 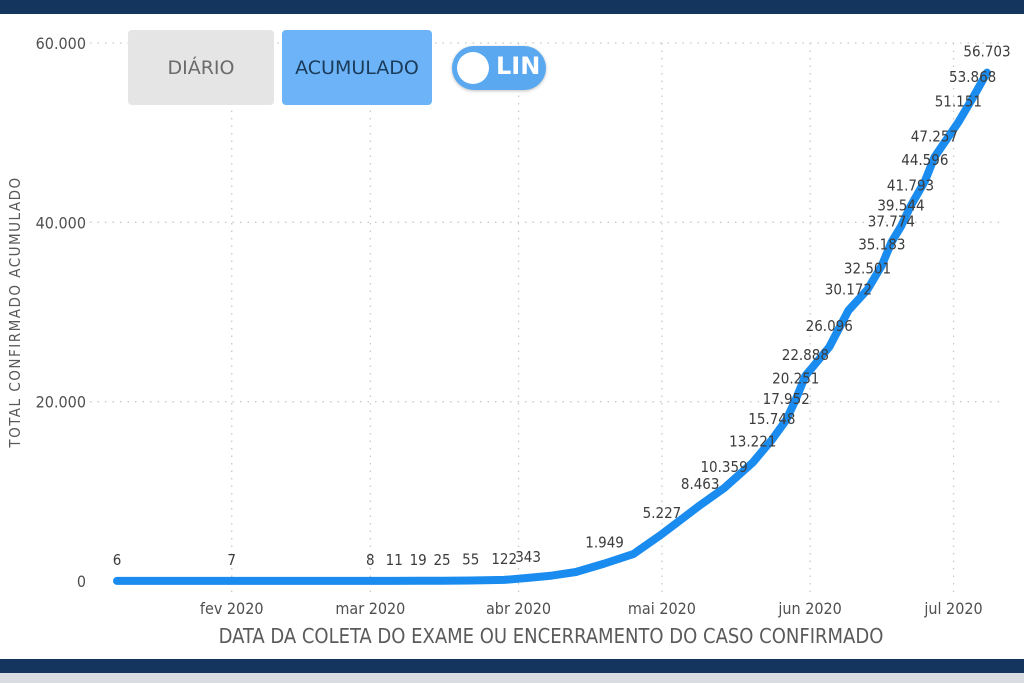 I want to click on y-axis-title: TOTAL CONFIRMADO ACUMULADO, so click(x=15, y=312).